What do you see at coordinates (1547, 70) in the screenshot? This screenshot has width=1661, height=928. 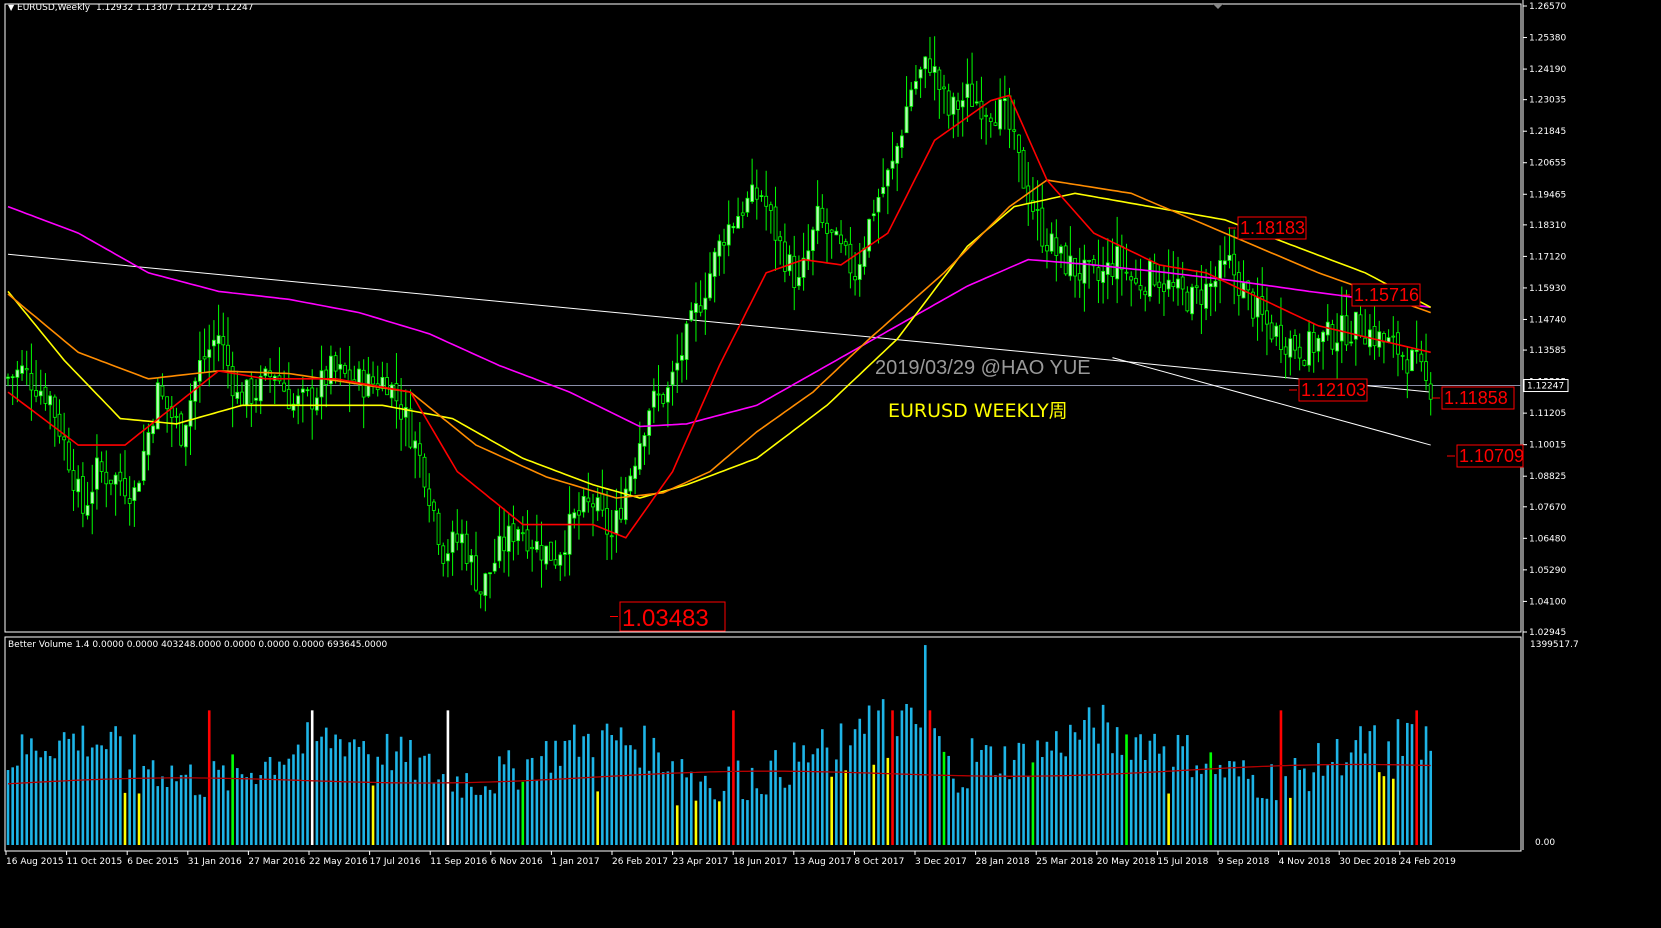 I see `price-tick-label: 1.24190` at bounding box center [1547, 70].